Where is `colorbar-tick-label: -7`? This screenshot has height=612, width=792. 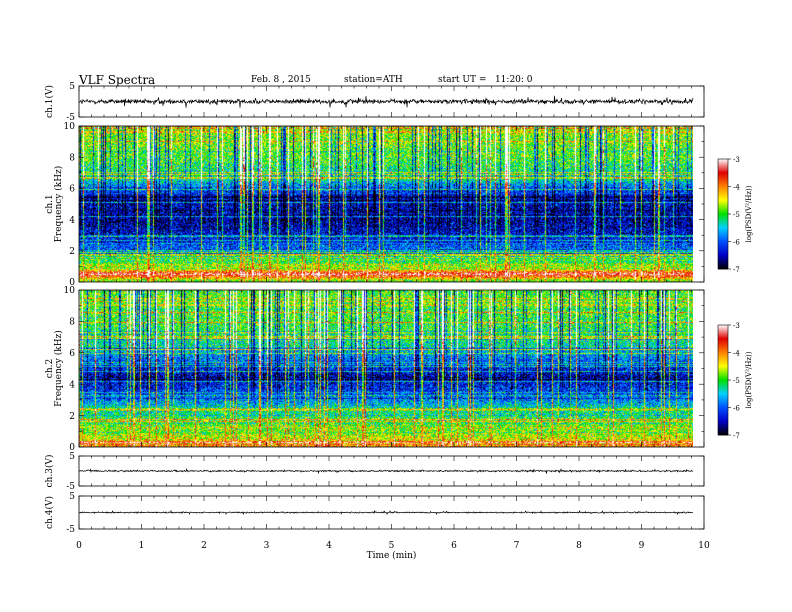
colorbar-tick-label: -7 is located at coordinates (736, 270).